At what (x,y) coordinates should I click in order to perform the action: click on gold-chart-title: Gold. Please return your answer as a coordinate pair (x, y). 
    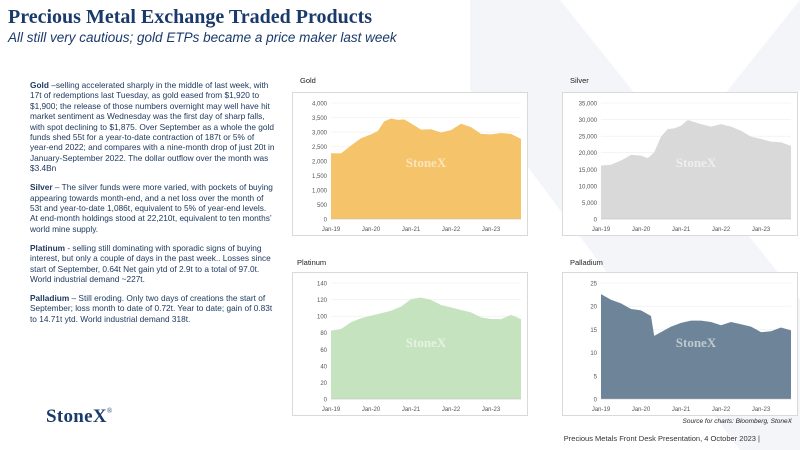
    Looking at the image, I should click on (308, 80).